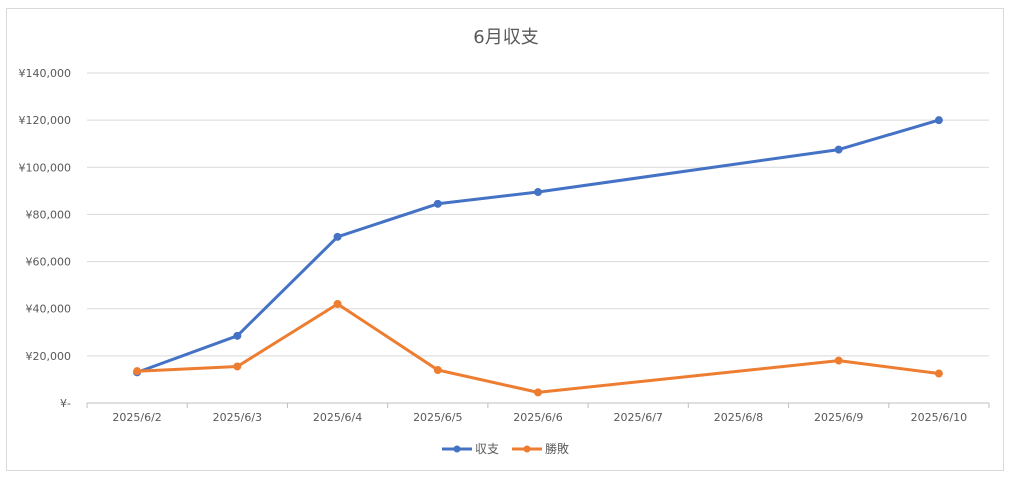 This screenshot has width=1014, height=481. Describe the element at coordinates (939, 417) in the screenshot. I see `x-tick-label: 2025/6/10` at that location.